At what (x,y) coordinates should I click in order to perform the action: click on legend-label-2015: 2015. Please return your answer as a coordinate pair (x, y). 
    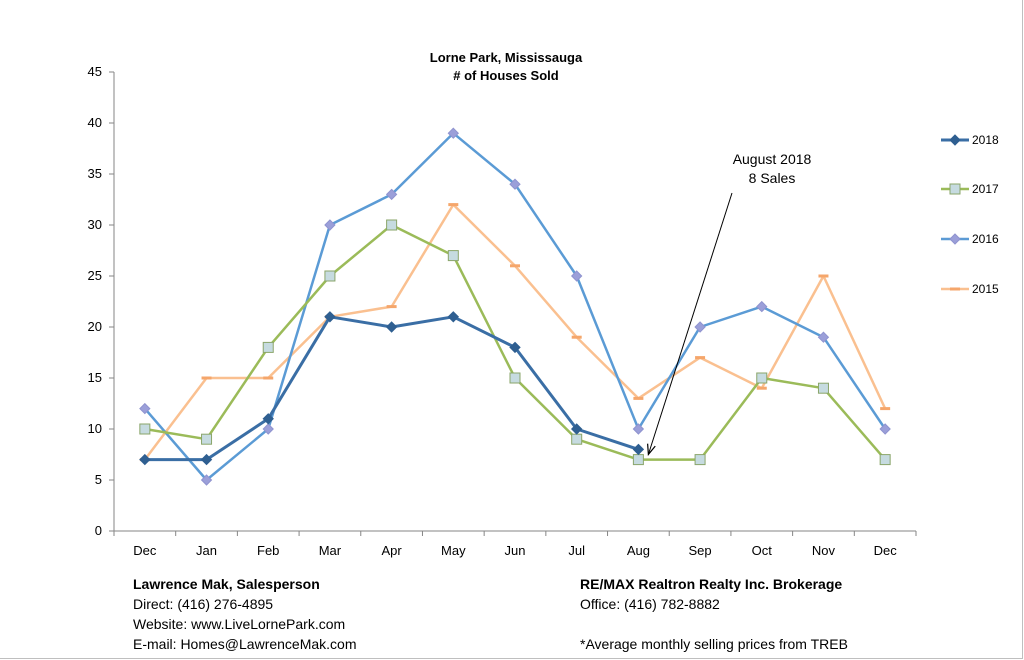
    Looking at the image, I should click on (985, 289).